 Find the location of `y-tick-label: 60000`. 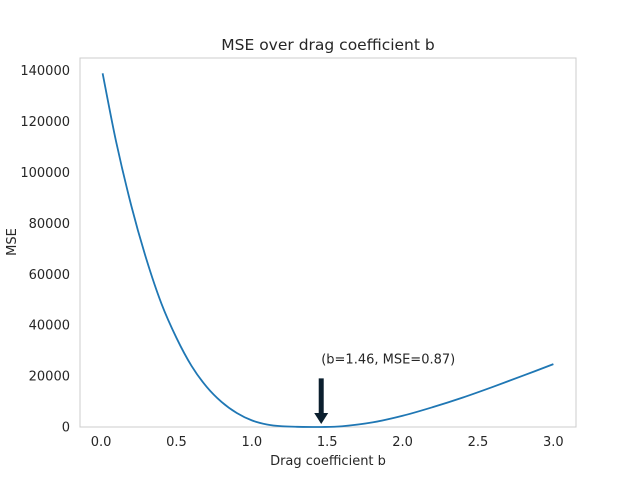

y-tick-label: 60000 is located at coordinates (49, 275).